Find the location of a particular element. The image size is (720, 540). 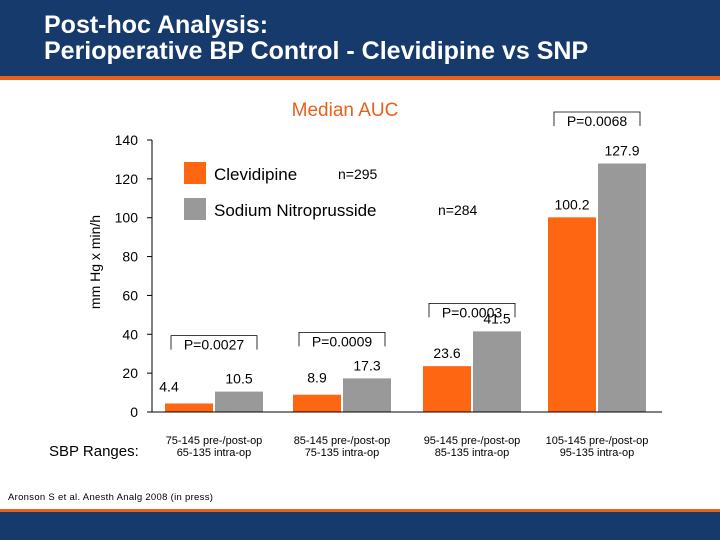

legend-n-snp: n=284 is located at coordinates (458, 210).